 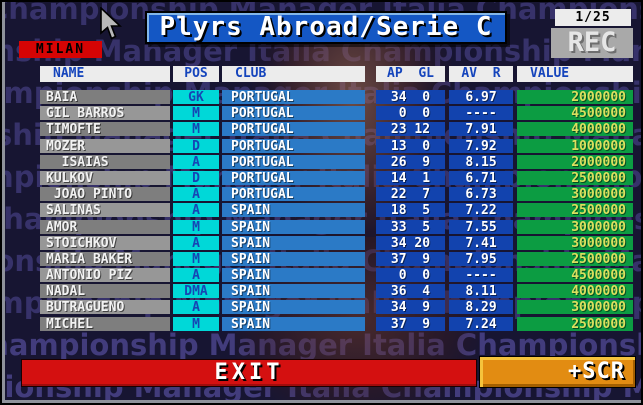 What do you see at coordinates (105, 291) in the screenshot?
I see `cell-player-name: NADAL` at bounding box center [105, 291].